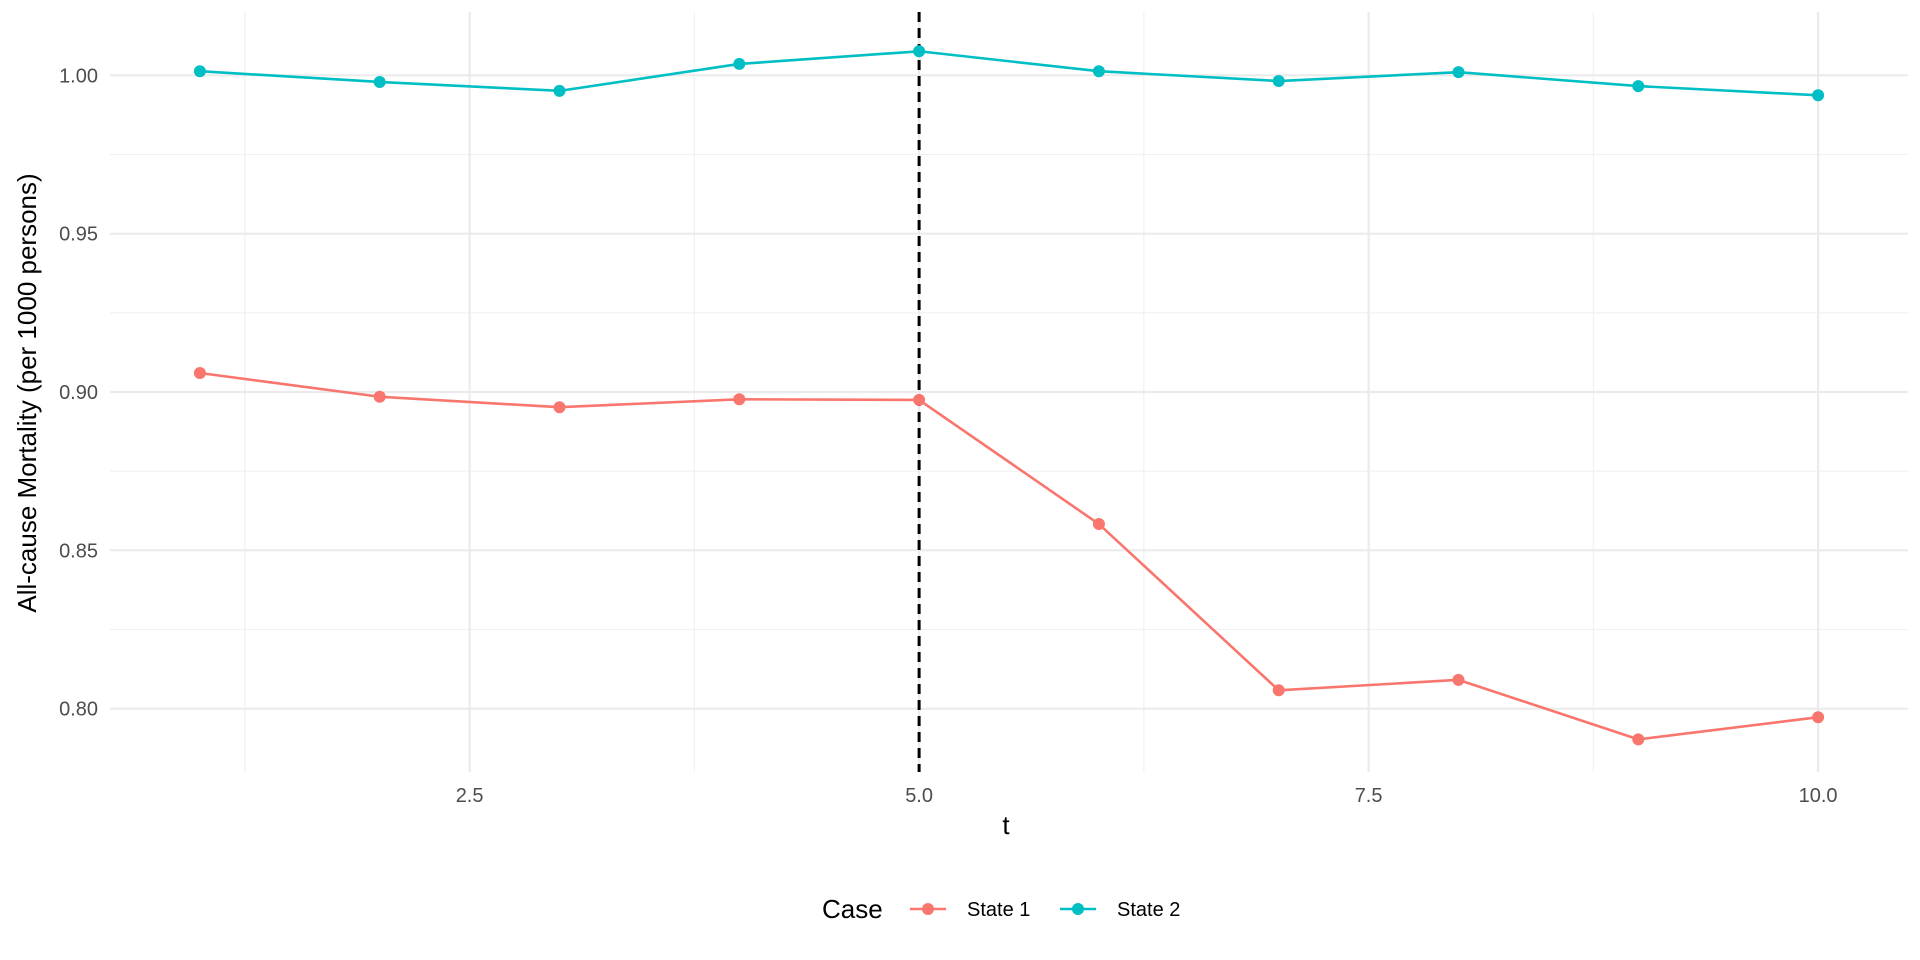  I want to click on legend-label: State 1, so click(998, 910).